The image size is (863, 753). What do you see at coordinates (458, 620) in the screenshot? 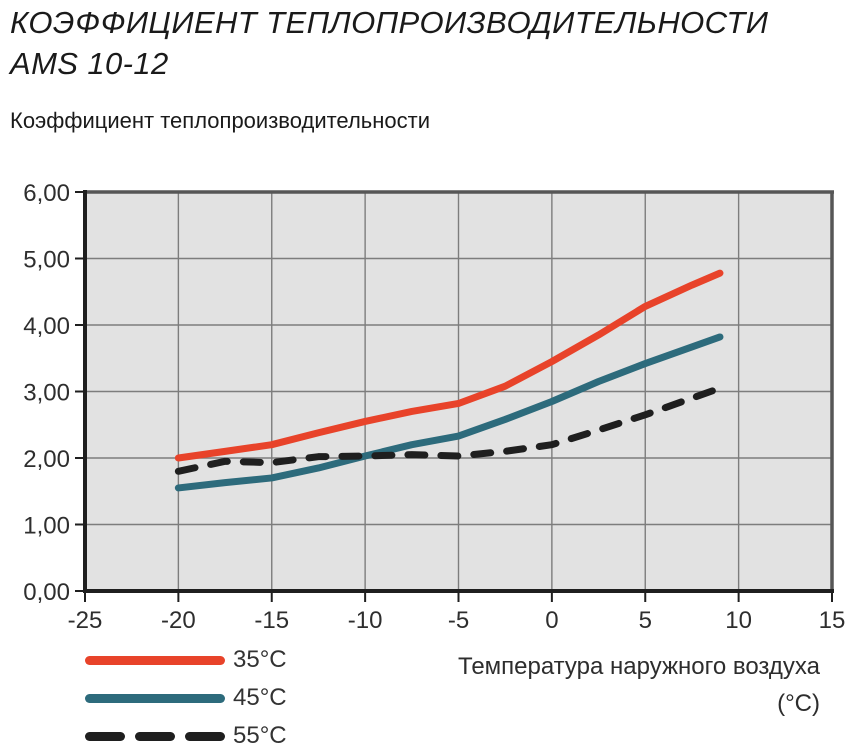
I see `x-tick-label: -5` at bounding box center [458, 620].